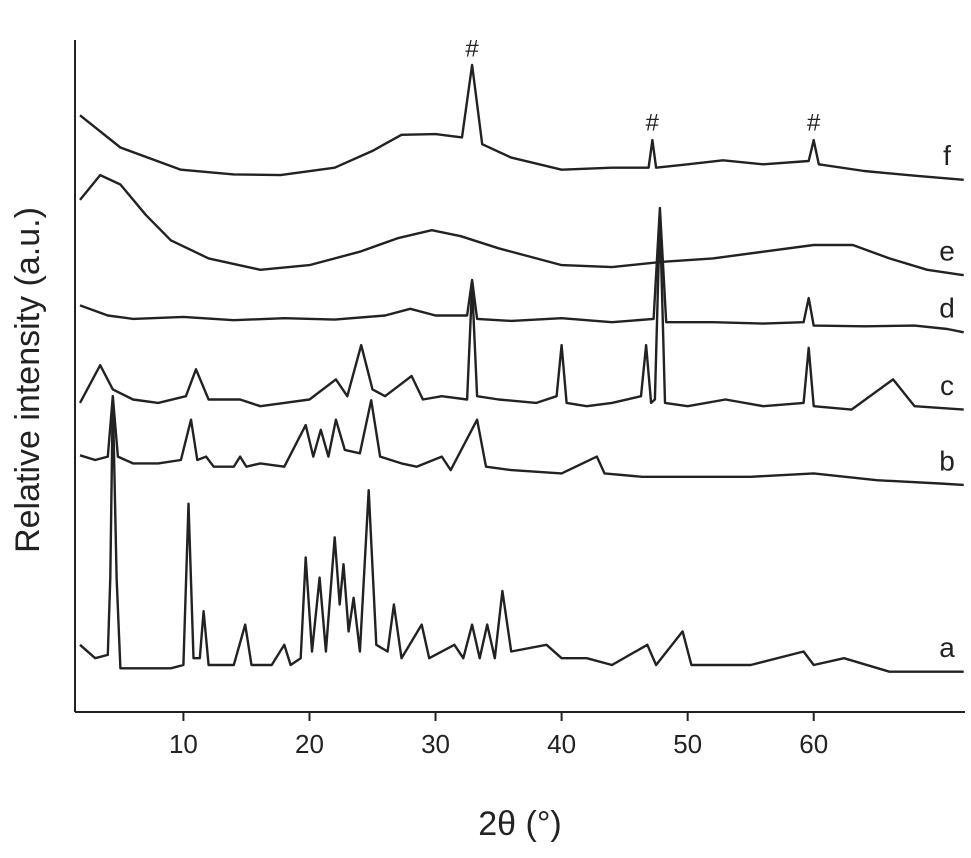  Describe the element at coordinates (947, 385) in the screenshot. I see `curve-label: c` at that location.